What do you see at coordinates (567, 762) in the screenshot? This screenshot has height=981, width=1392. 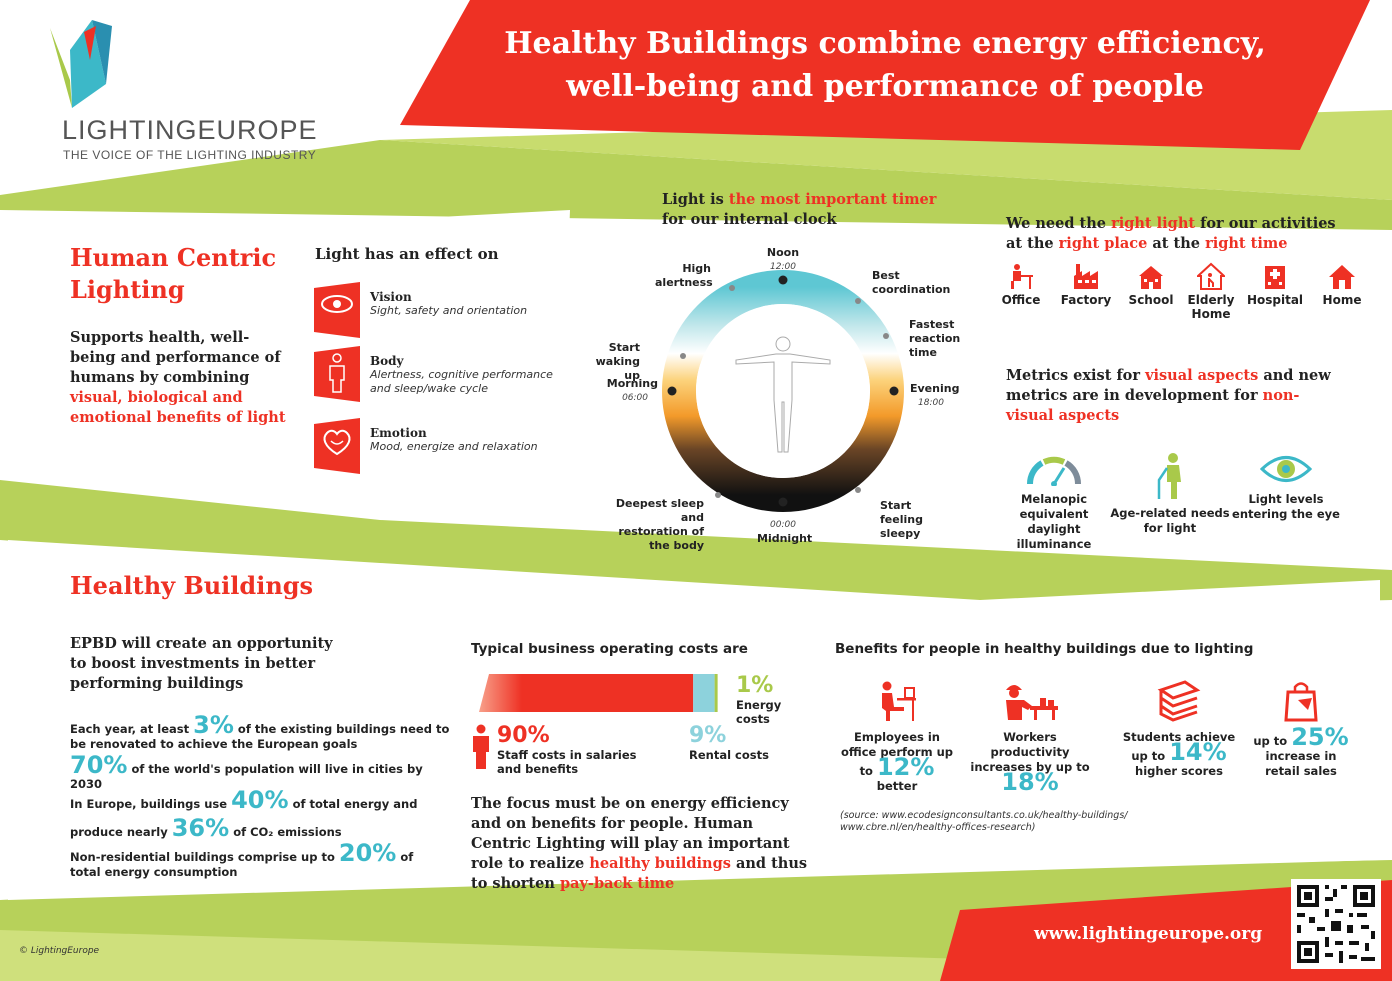 I see `staff-label: Staff costs in salaries and benefits` at bounding box center [567, 762].